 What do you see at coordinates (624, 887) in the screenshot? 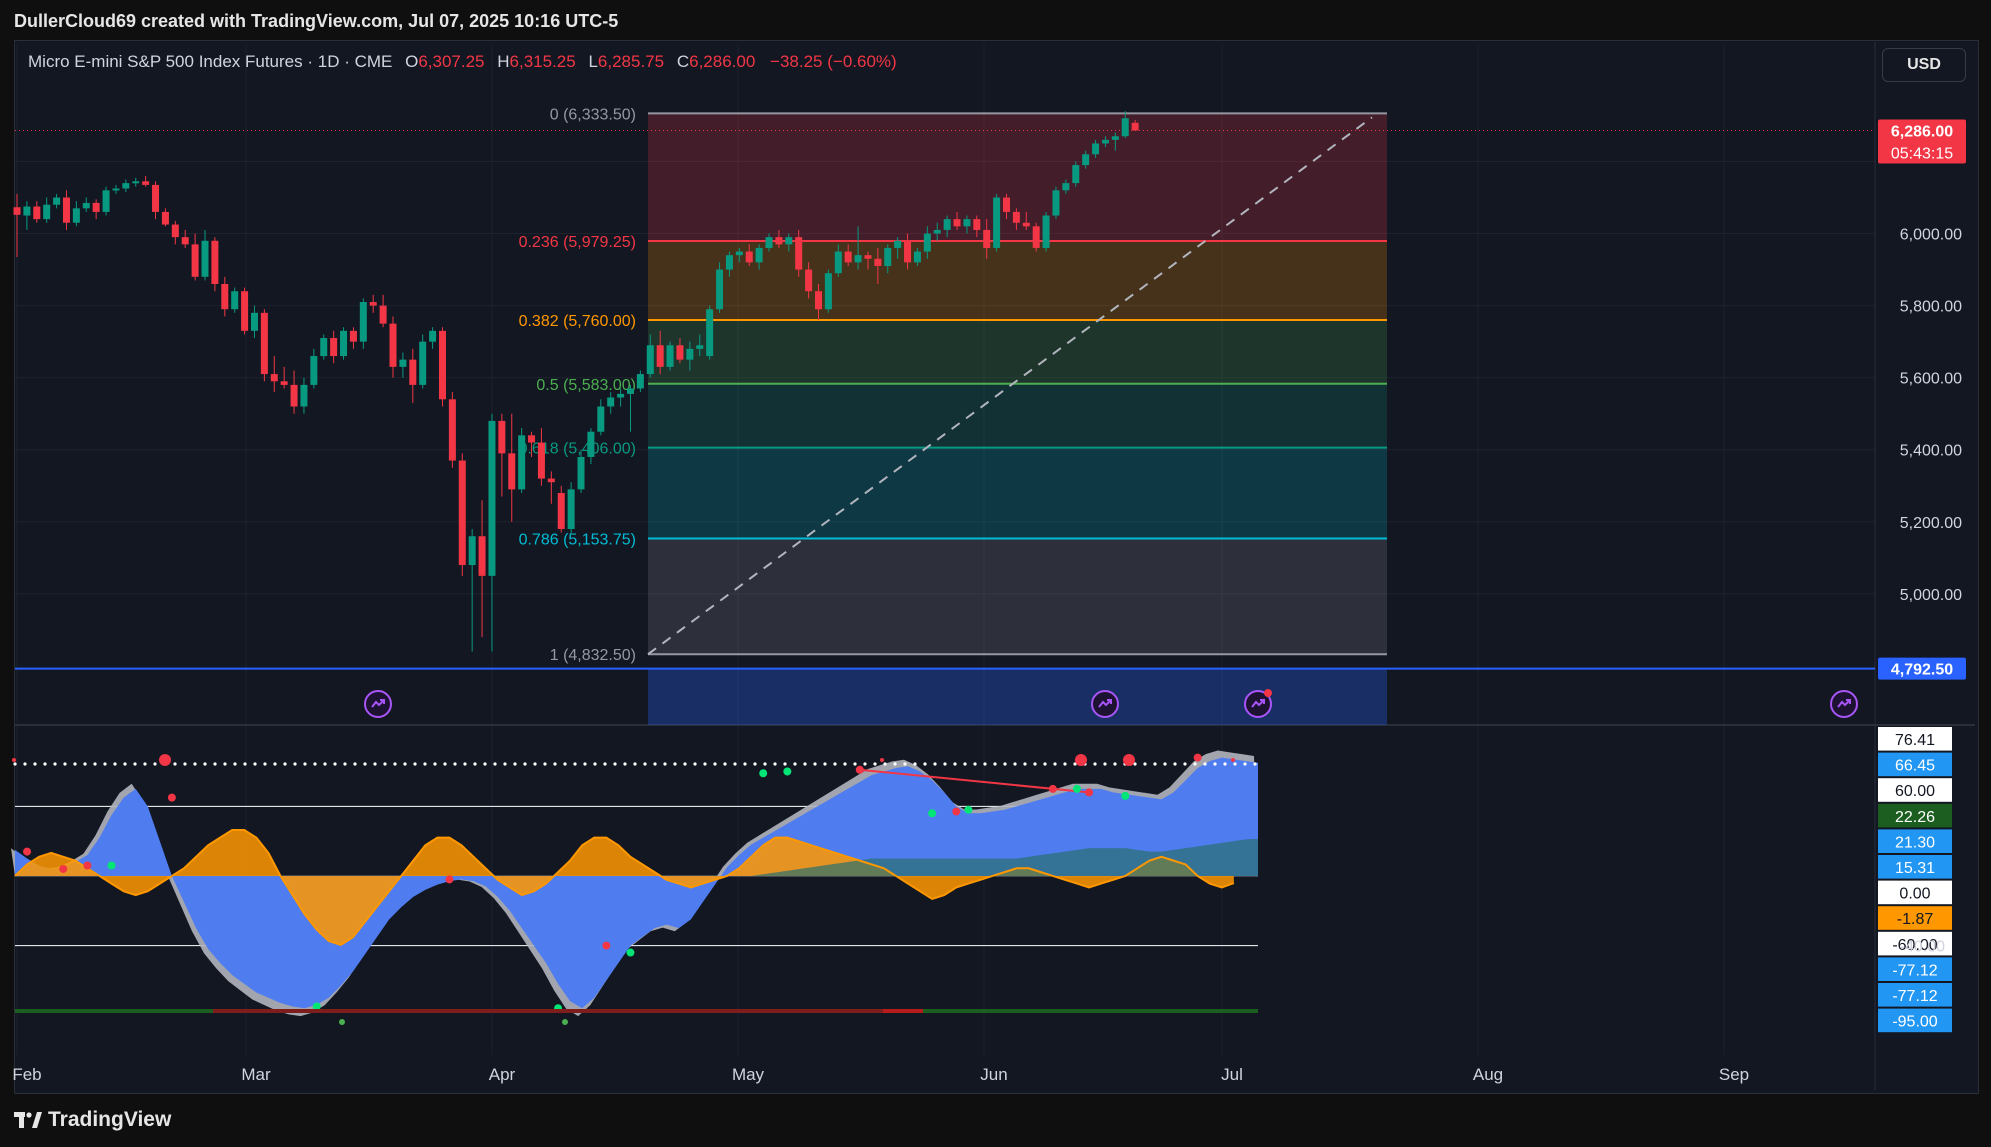
I see `osc-orange-line` at bounding box center [624, 887].